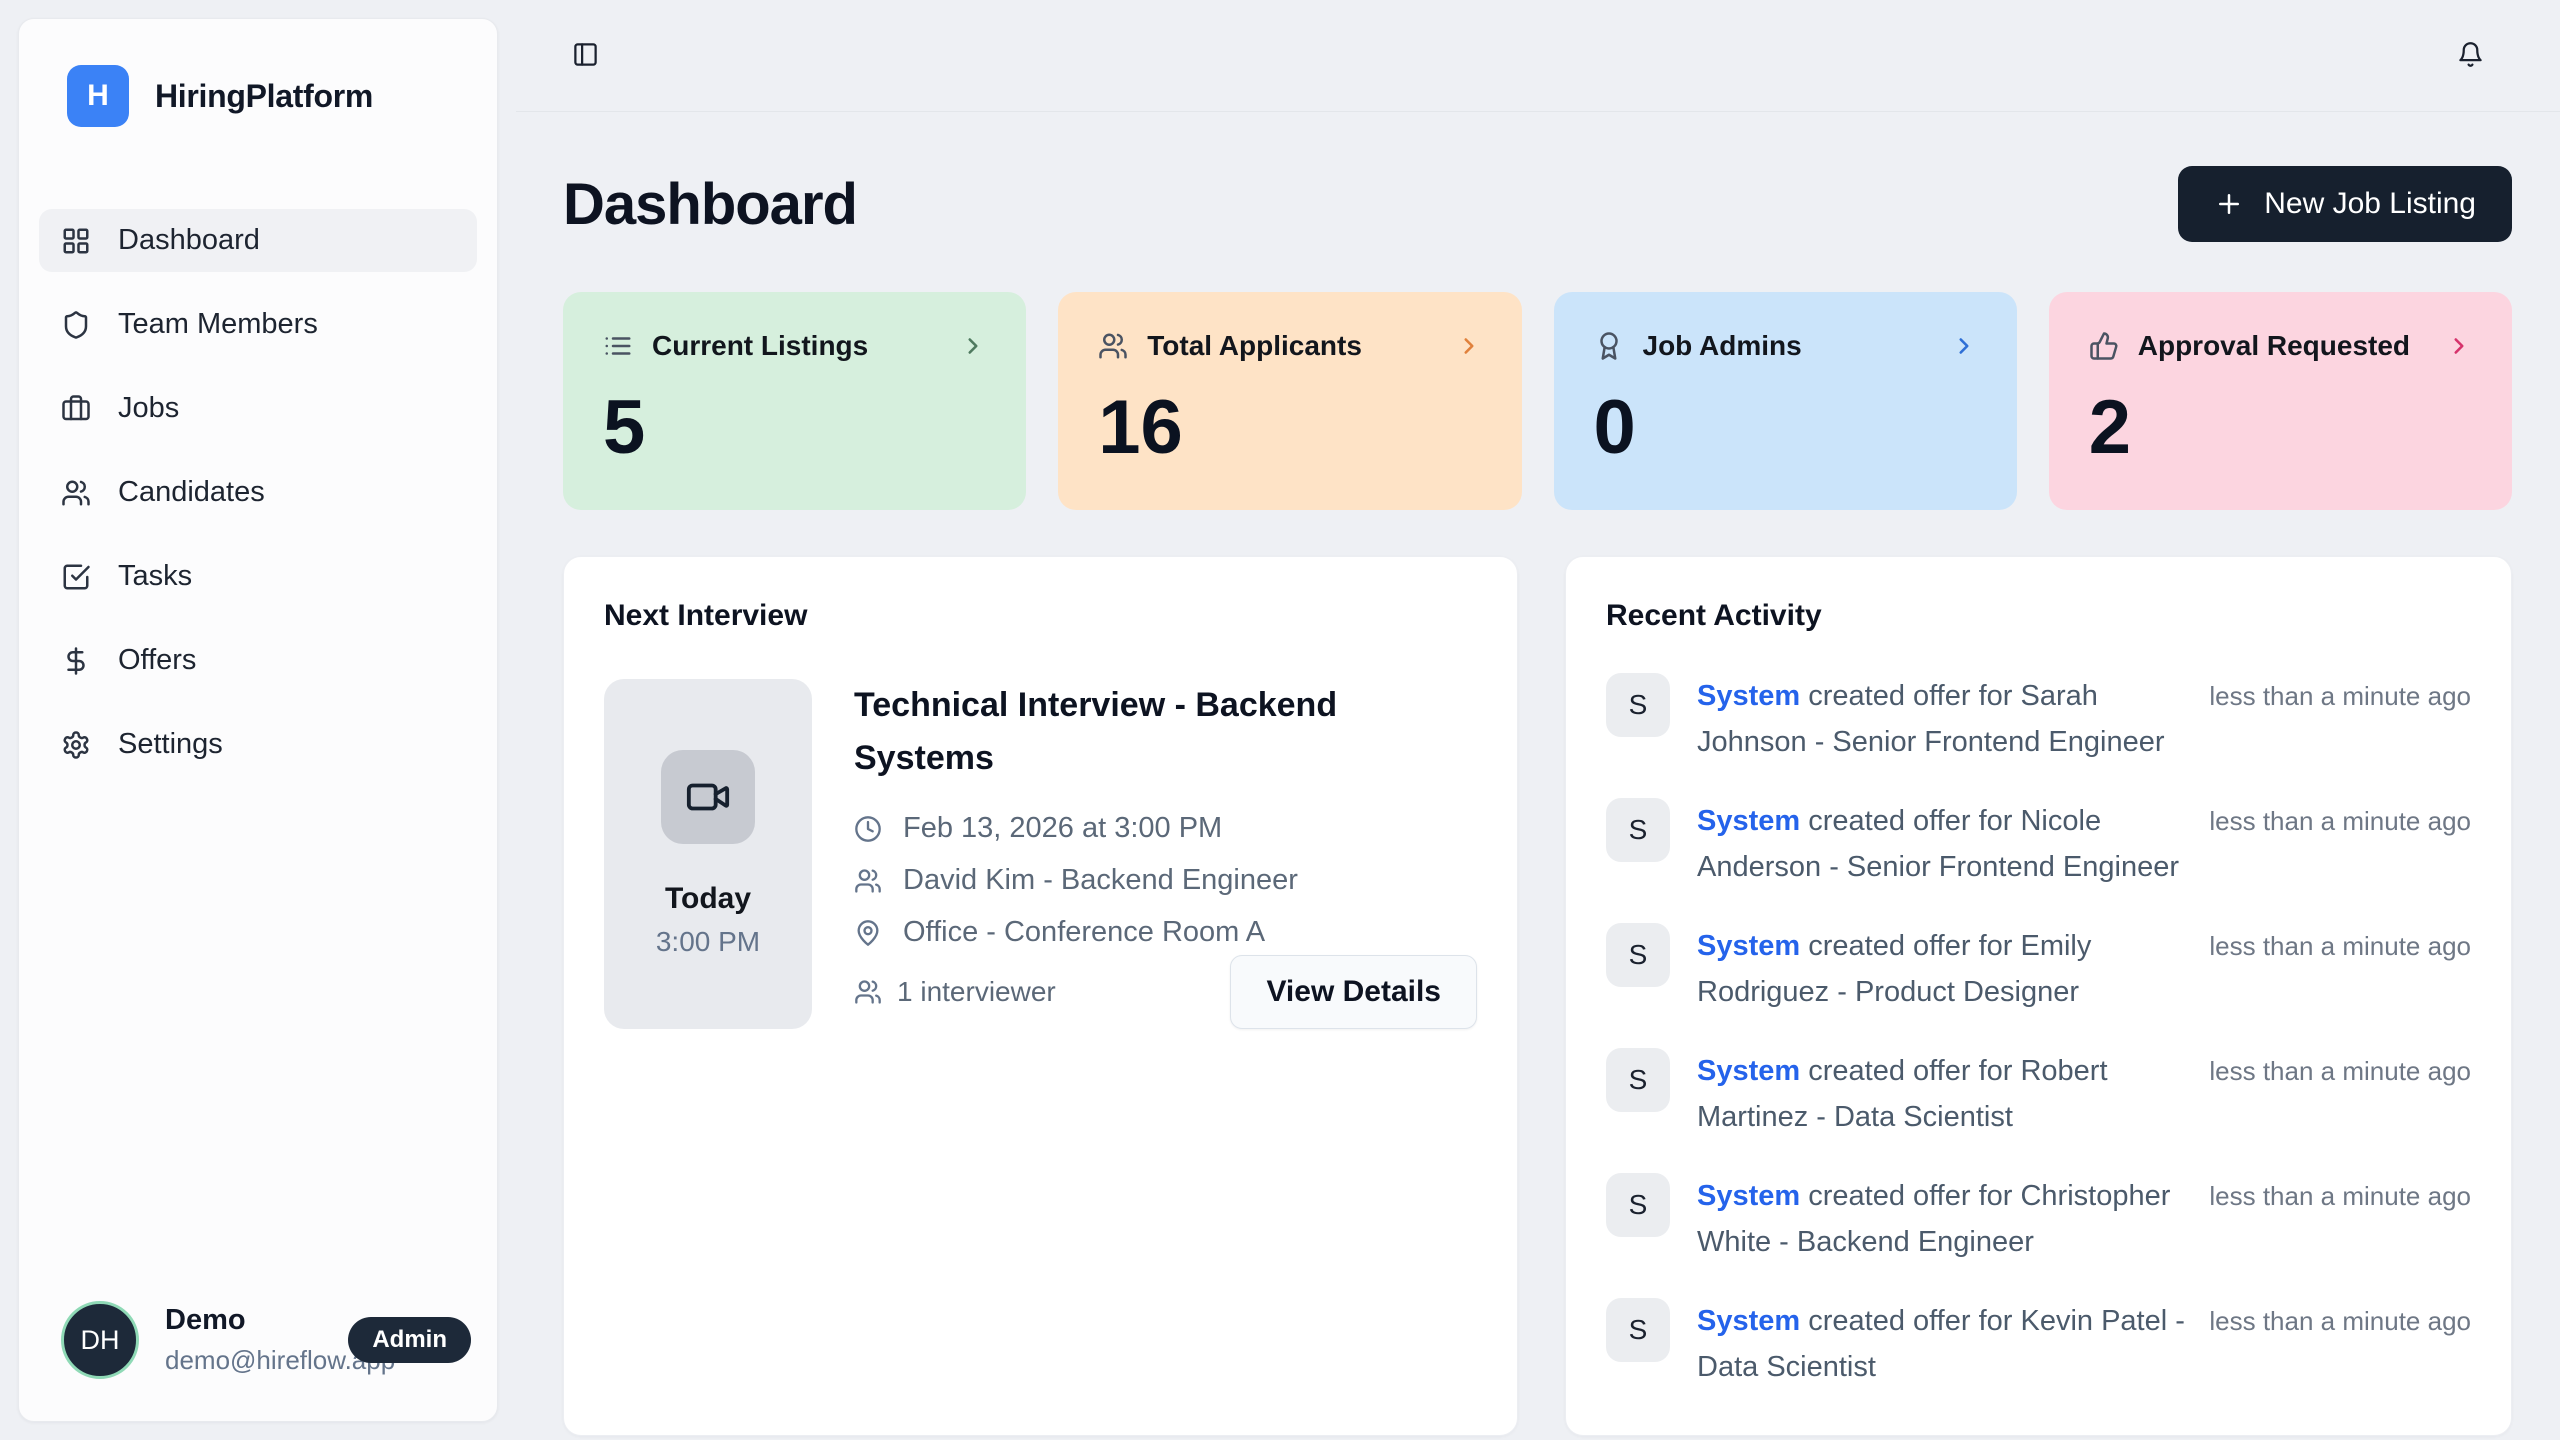  What do you see at coordinates (100, 1340) in the screenshot?
I see `avatar: DH` at bounding box center [100, 1340].